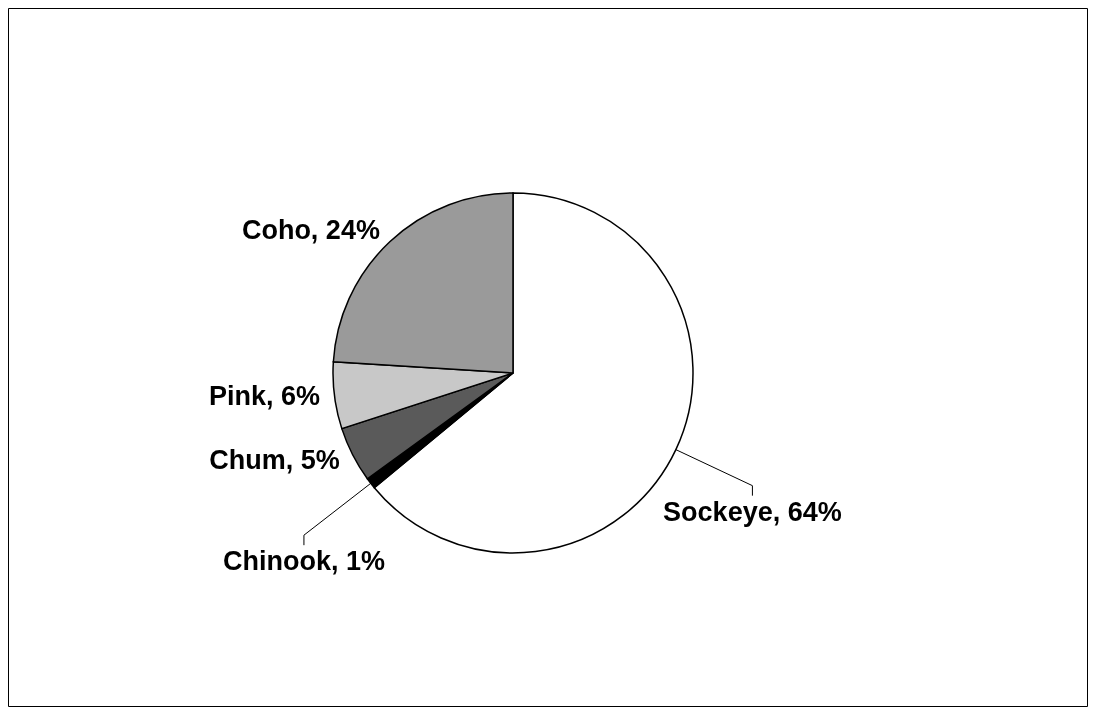  Describe the element at coordinates (752, 511) in the screenshot. I see `slice-label: Sockeye, 64%` at that location.